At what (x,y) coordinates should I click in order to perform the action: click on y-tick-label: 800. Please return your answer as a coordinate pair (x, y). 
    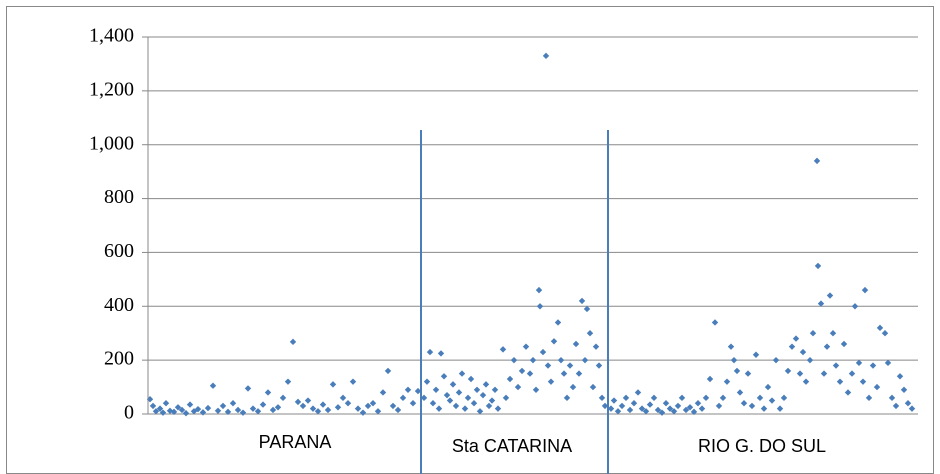
    Looking at the image, I should click on (119, 197).